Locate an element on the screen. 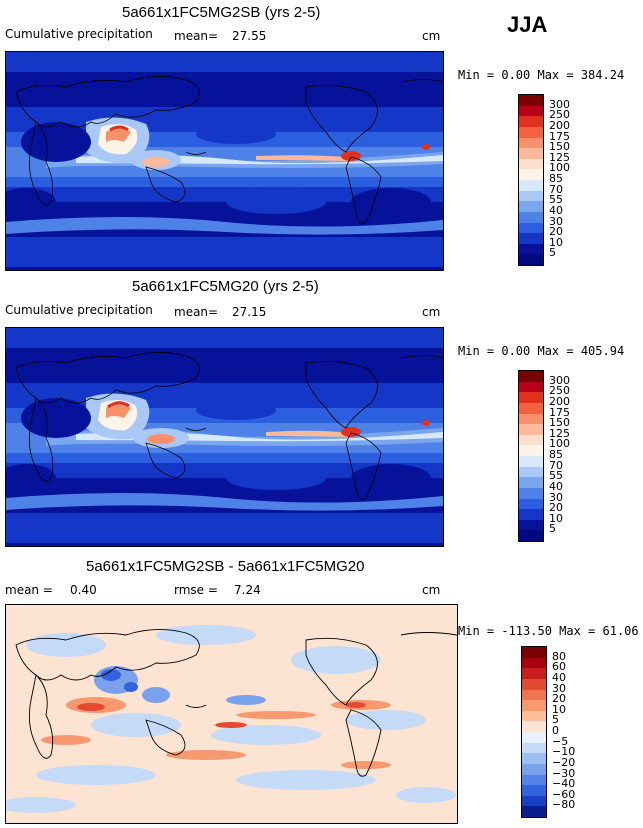 This screenshot has width=643, height=828. colorbar-tick-label: −80 is located at coordinates (564, 805).